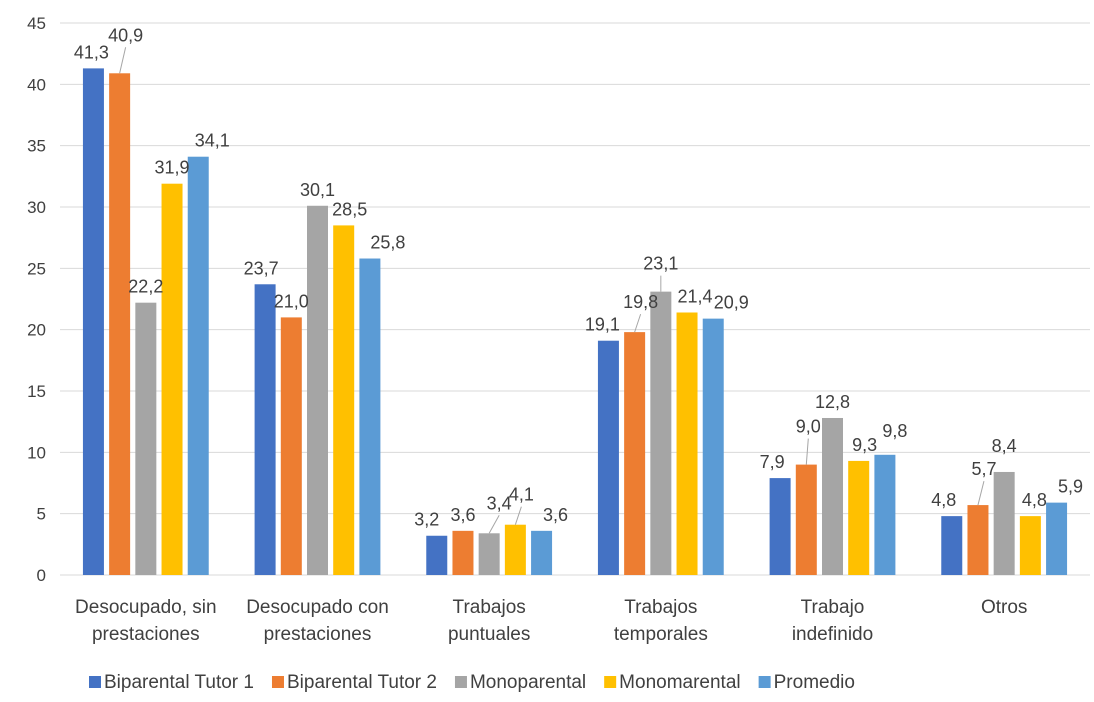 The height and width of the screenshot is (702, 1094). Describe the element at coordinates (1004, 446) in the screenshot. I see `data-label: 8,4` at that location.